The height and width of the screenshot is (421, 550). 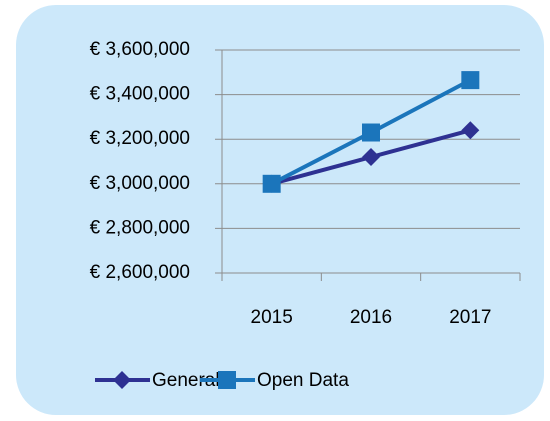 What do you see at coordinates (272, 317) in the screenshot?
I see `x-tick-label: 2015` at bounding box center [272, 317].